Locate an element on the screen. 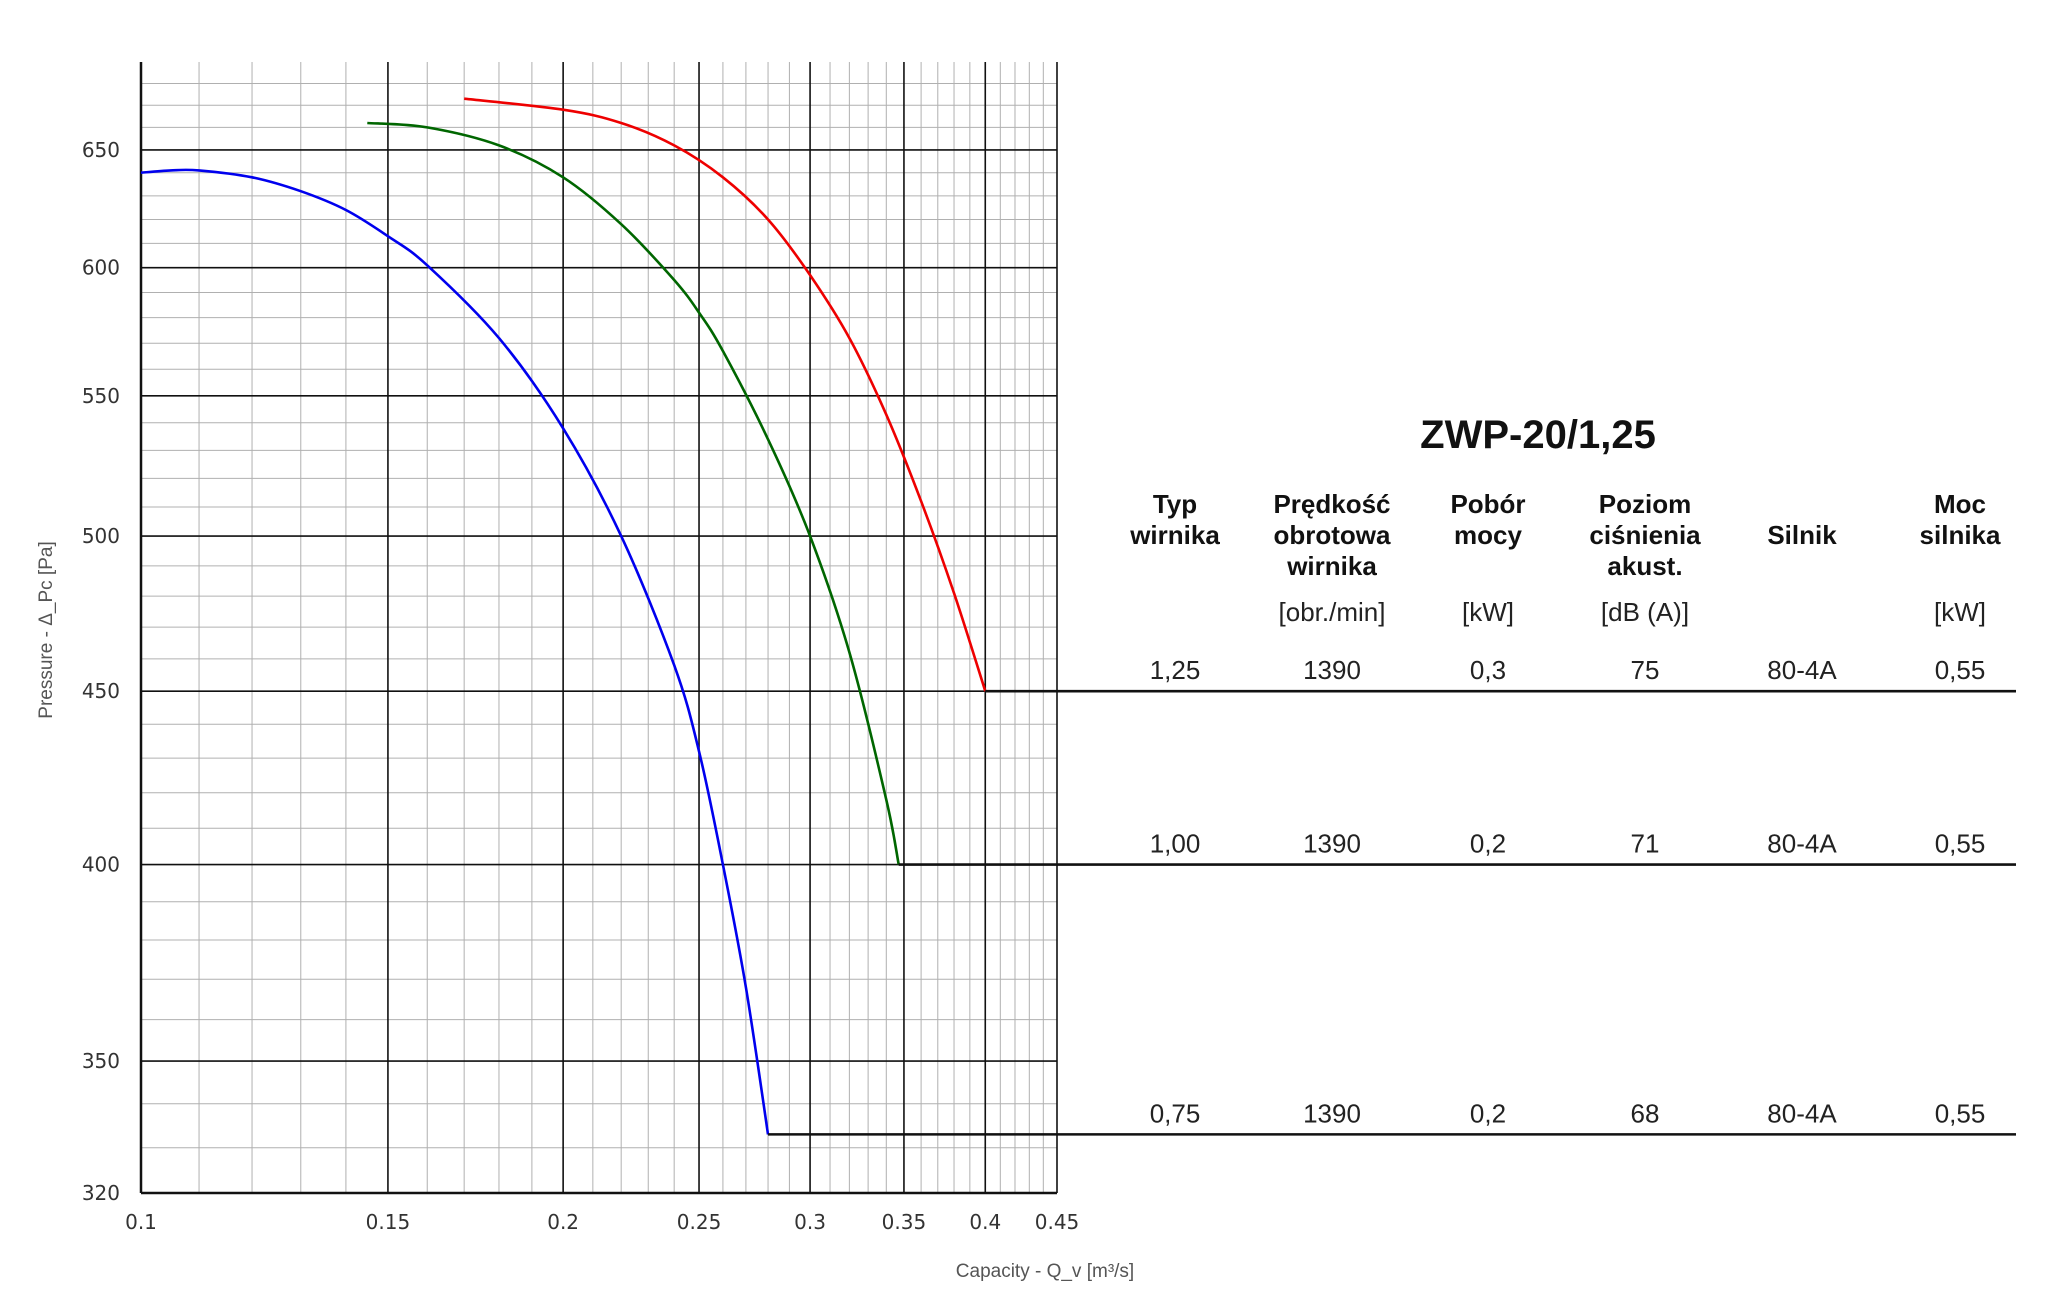 The height and width of the screenshot is (1299, 2066). x-axis-label: Capacity - Q_v [m³/s] is located at coordinates (1045, 1271).